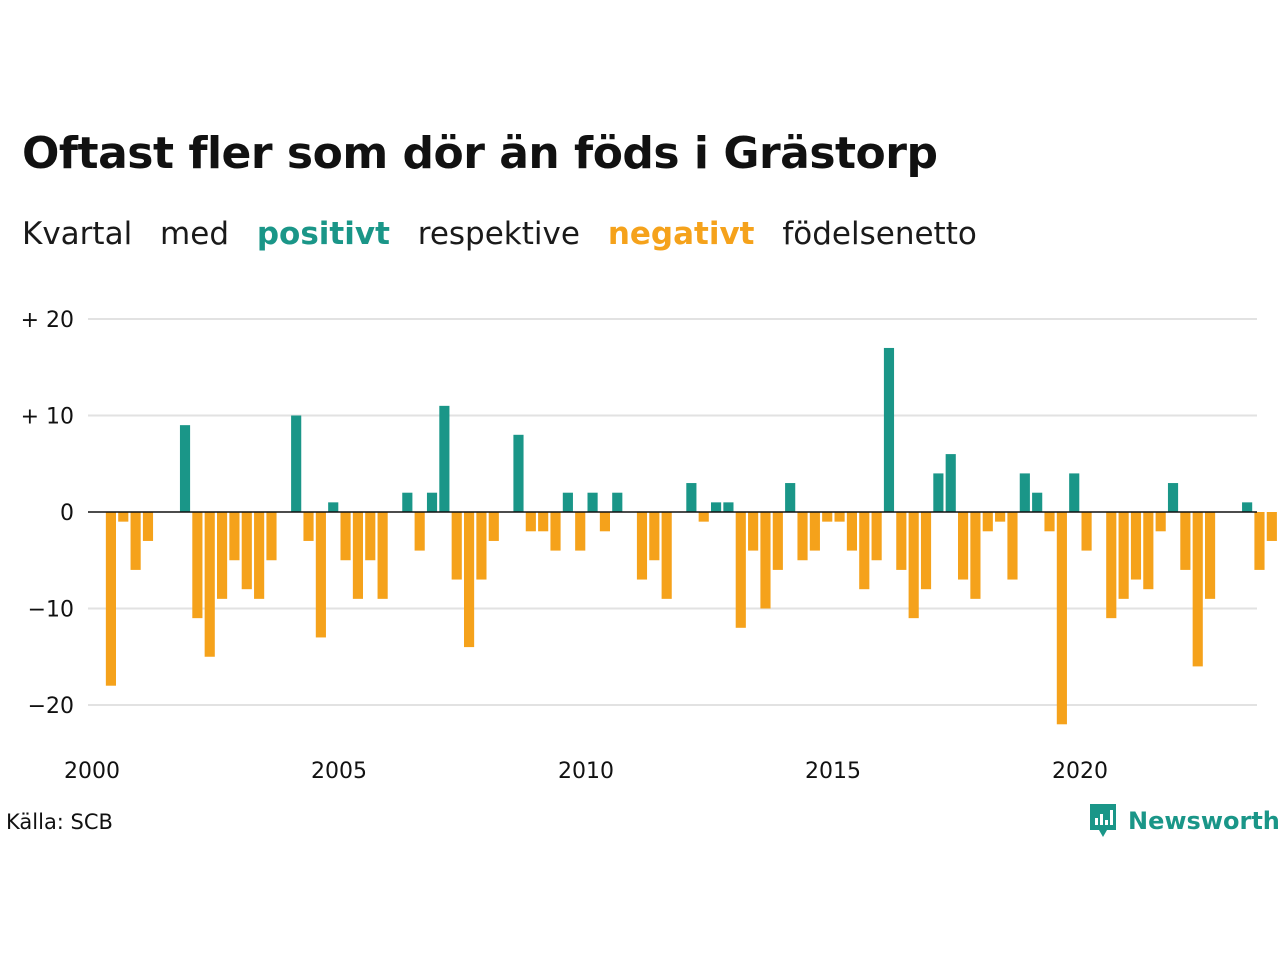 The image size is (1280, 960). What do you see at coordinates (586, 771) in the screenshot?
I see `x-tick-label: 2010` at bounding box center [586, 771].